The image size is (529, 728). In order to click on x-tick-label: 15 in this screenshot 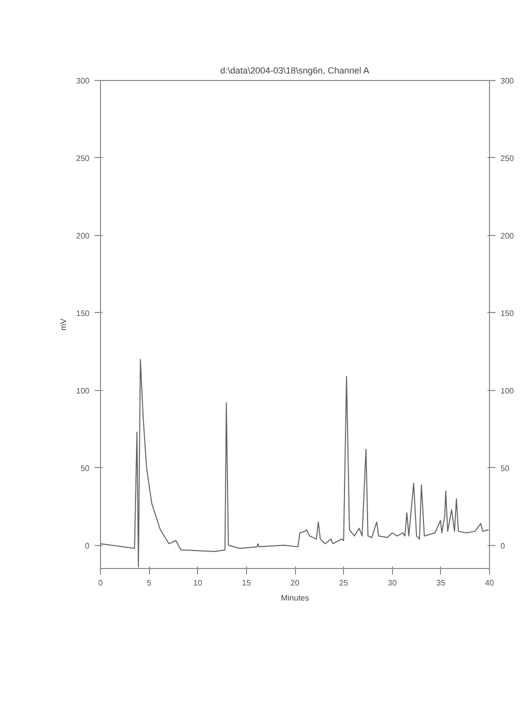, I will do `click(247, 583)`.